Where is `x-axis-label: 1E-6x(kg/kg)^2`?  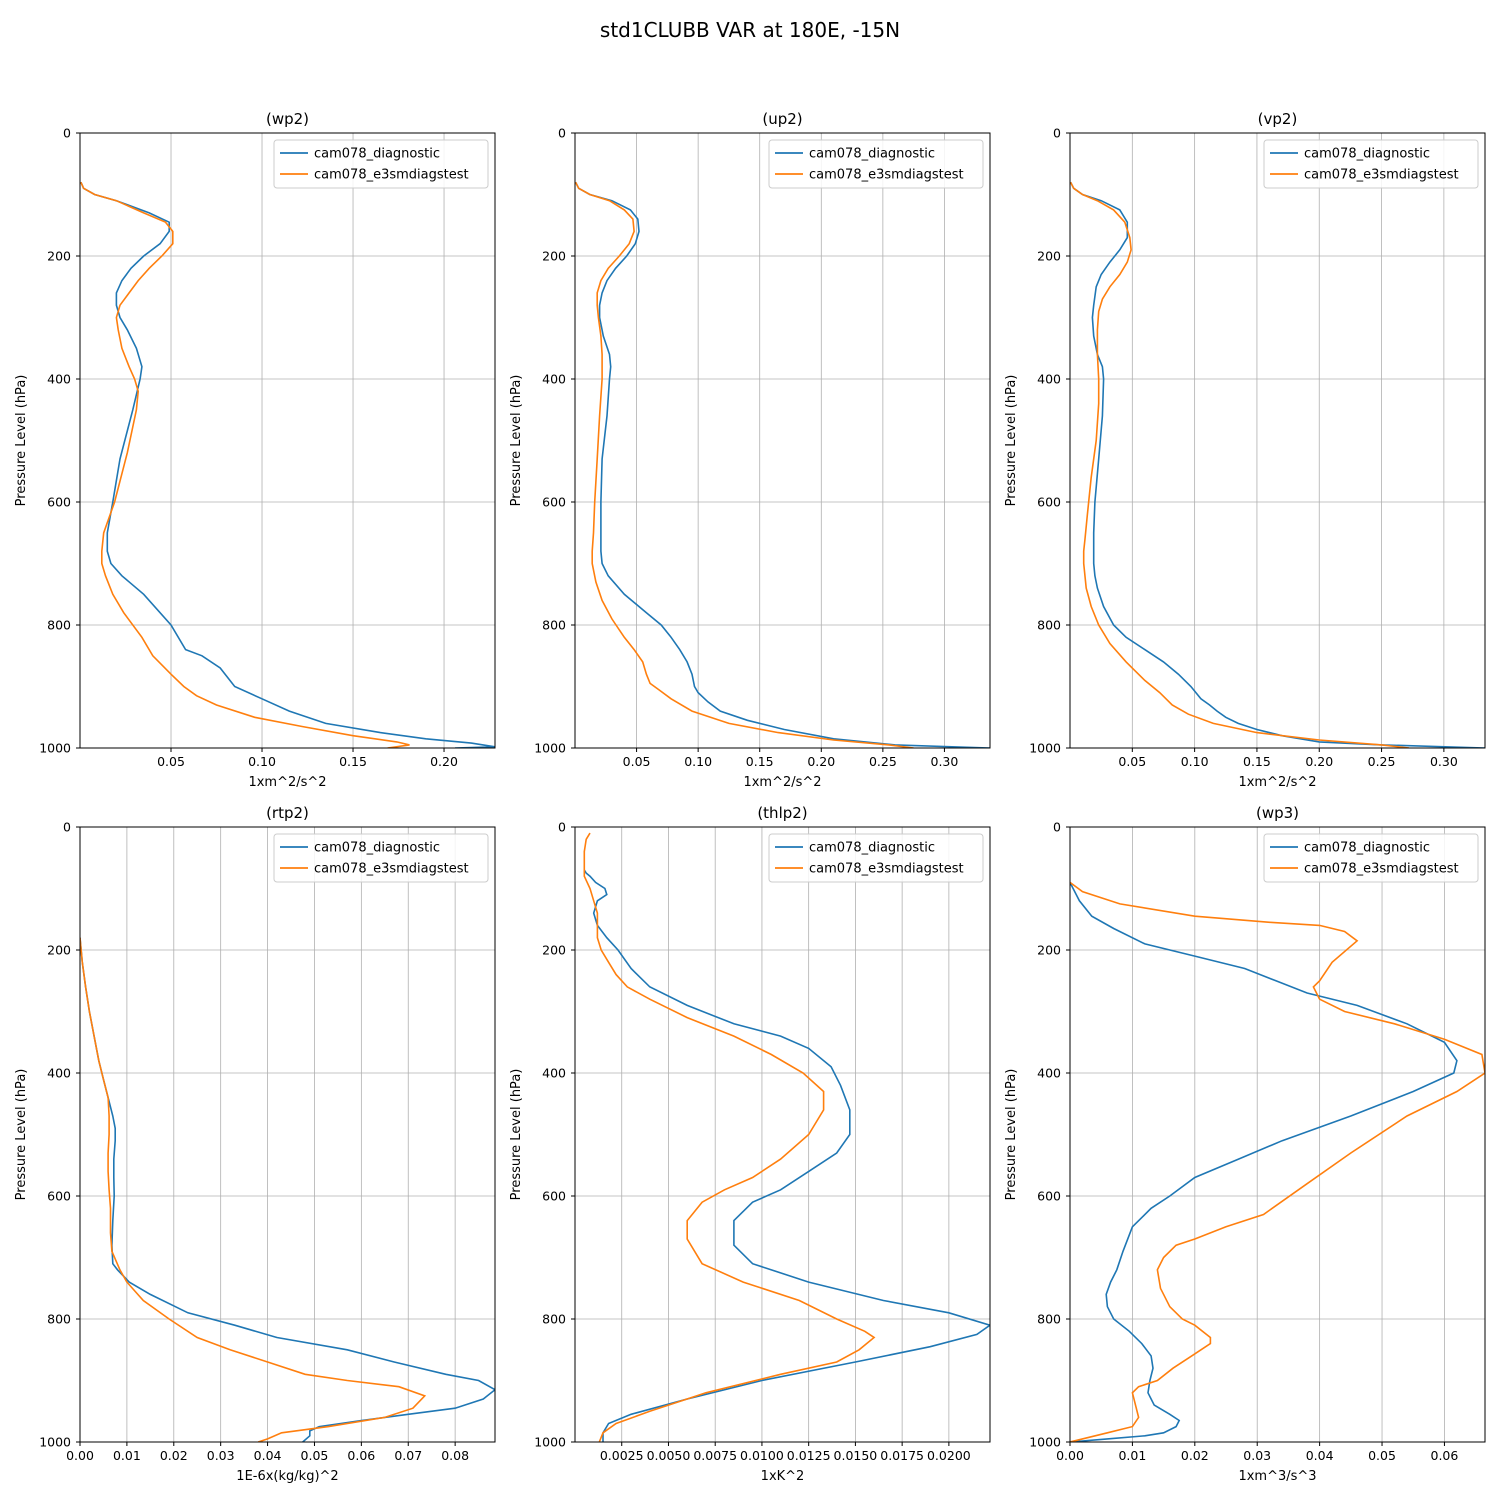
x-axis-label: 1E-6x(kg/kg)^2 is located at coordinates (287, 1476).